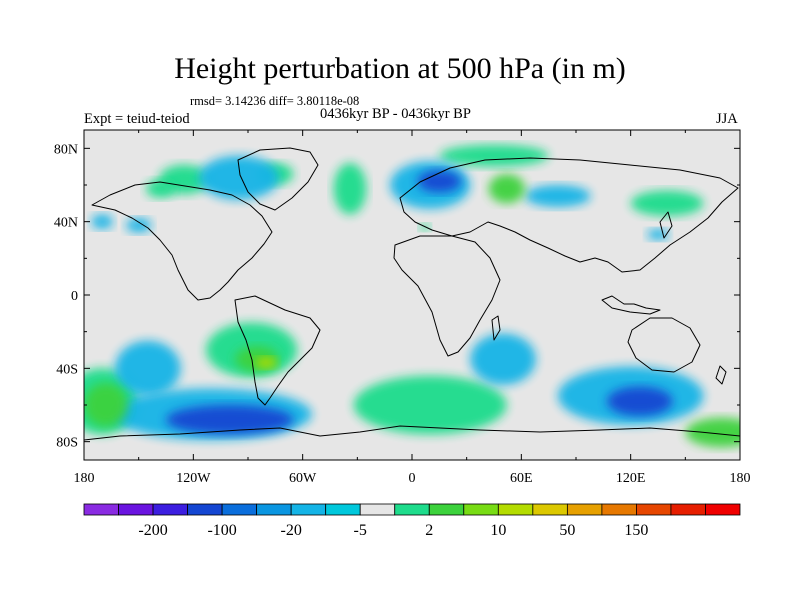 The image size is (800, 600). Describe the element at coordinates (275, 101) in the screenshot. I see `stats-label: rmsd= 3.14236 diff= 3.80118e-08` at that location.